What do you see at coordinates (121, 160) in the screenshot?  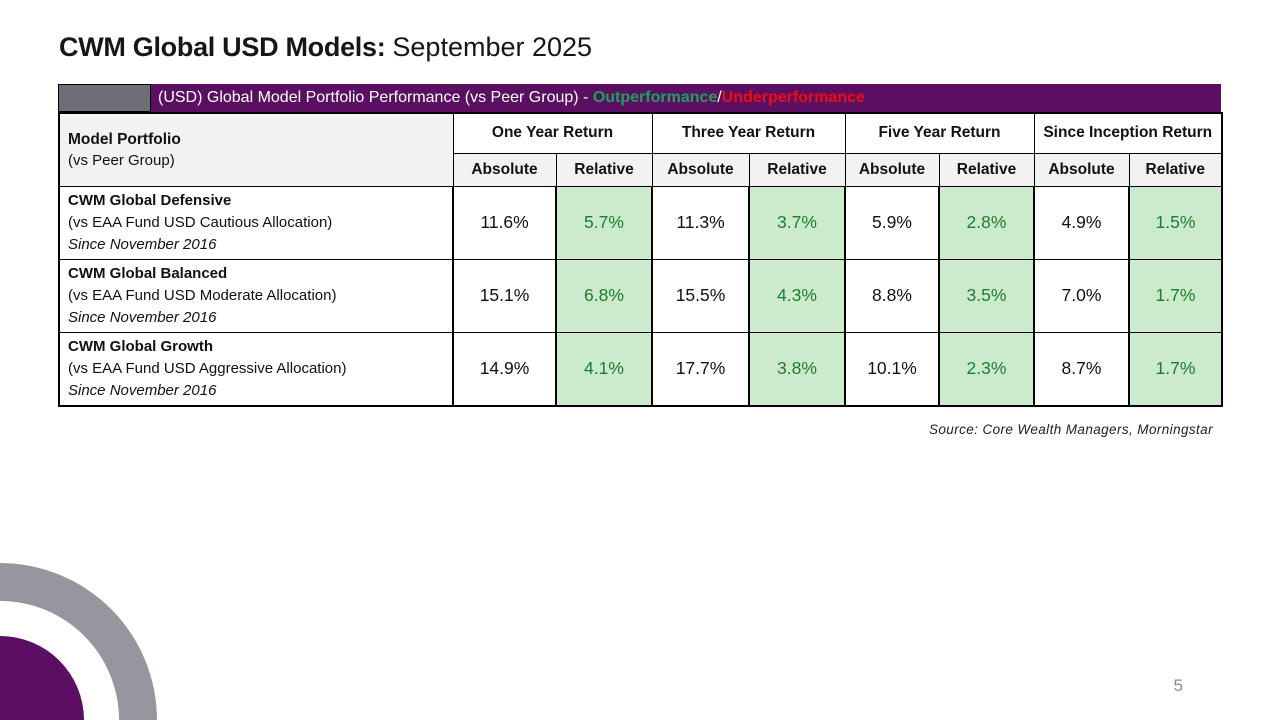 I see `corner-header-line2: (vs Peer Group)` at bounding box center [121, 160].